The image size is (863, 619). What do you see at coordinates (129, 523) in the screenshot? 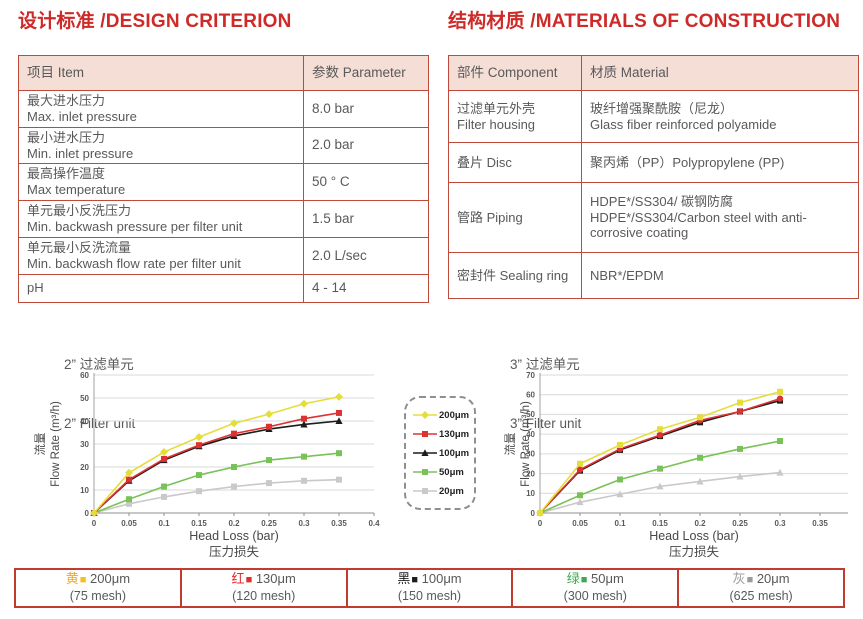
I see `tick-label: 0.05` at bounding box center [129, 523].